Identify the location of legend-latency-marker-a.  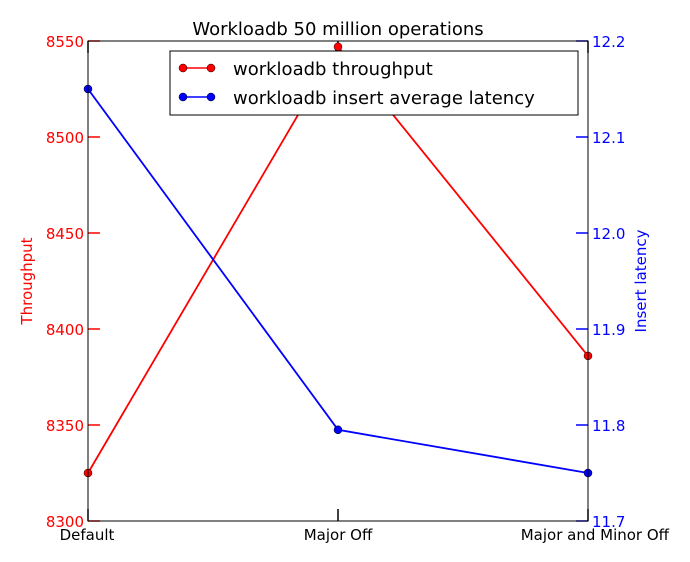
(183, 97).